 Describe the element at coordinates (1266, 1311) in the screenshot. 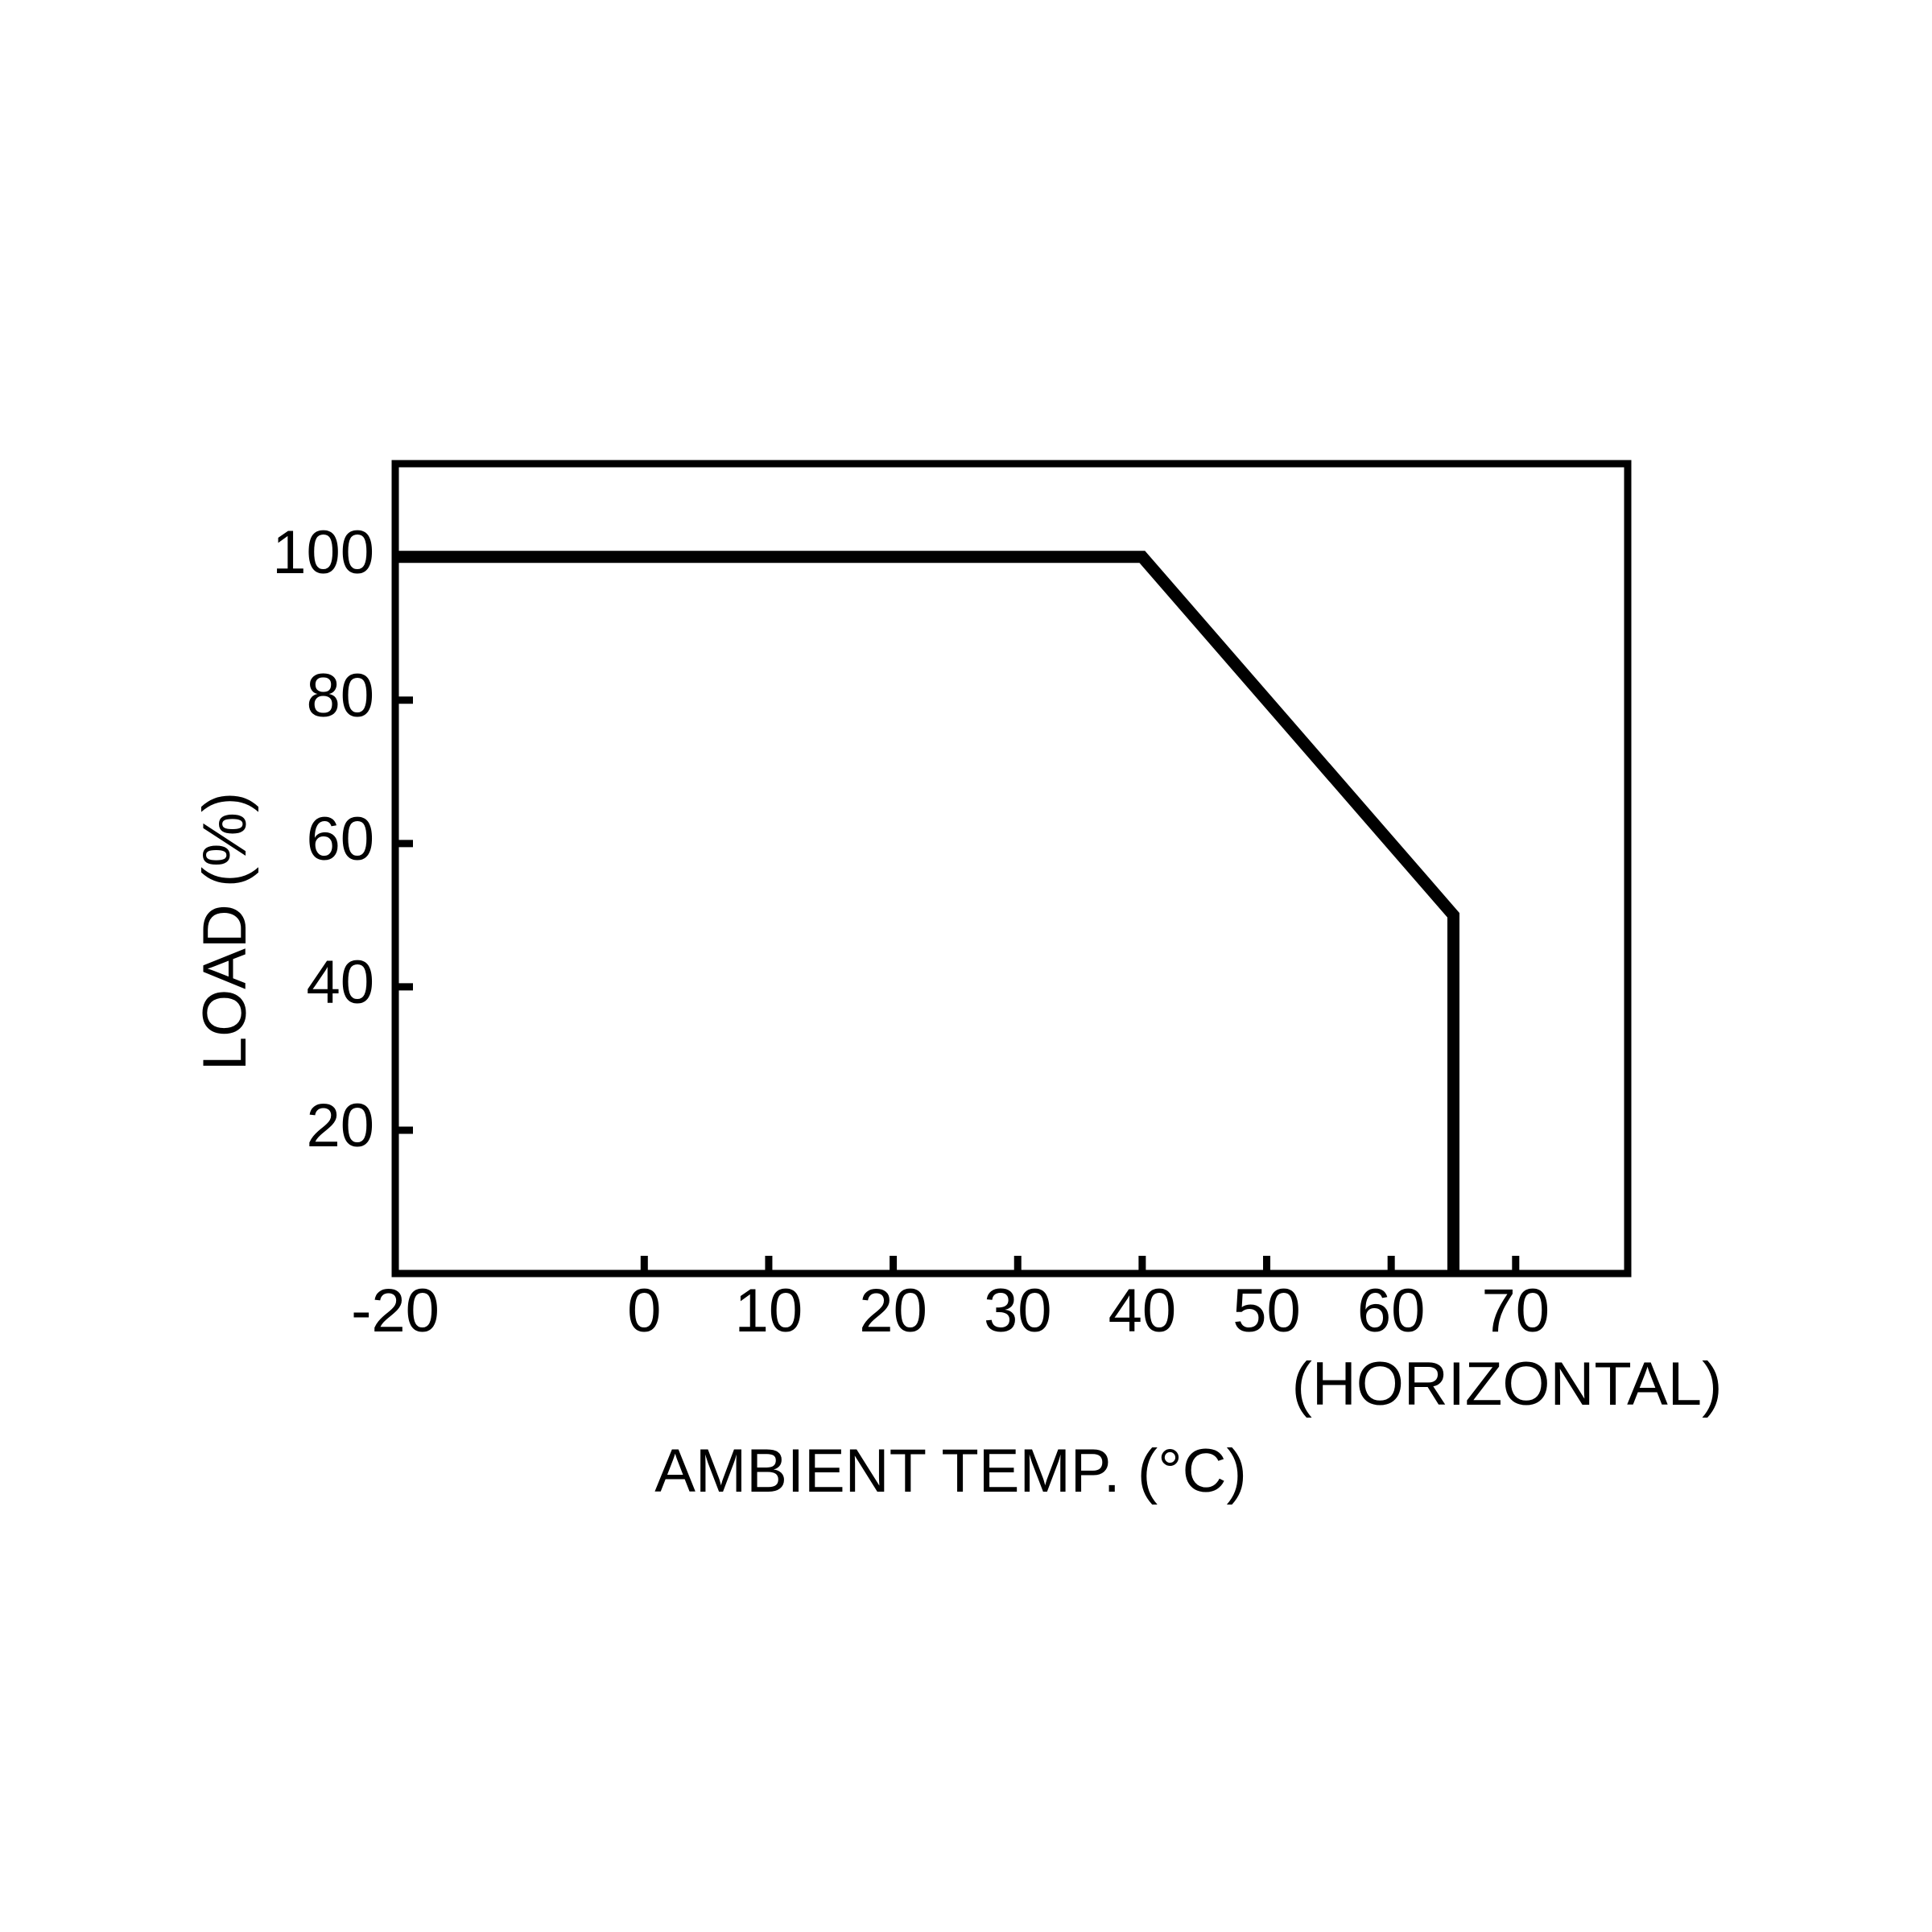

I see `x-tick-label: 50` at that location.